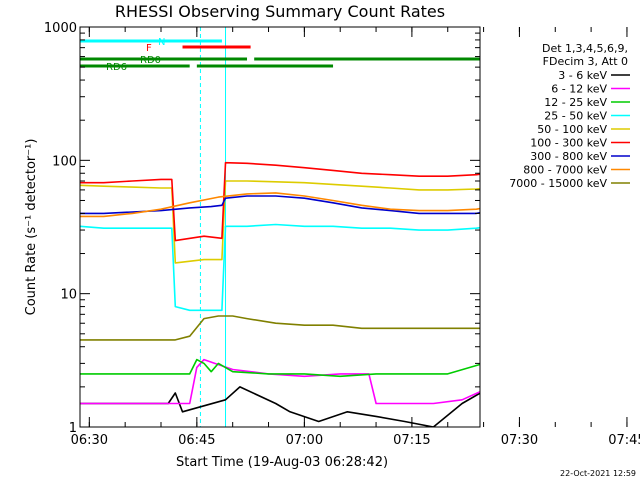 The height and width of the screenshot is (480, 640). I want to click on legend-label-300-800-kev: 300 - 800 keV, so click(568, 156).